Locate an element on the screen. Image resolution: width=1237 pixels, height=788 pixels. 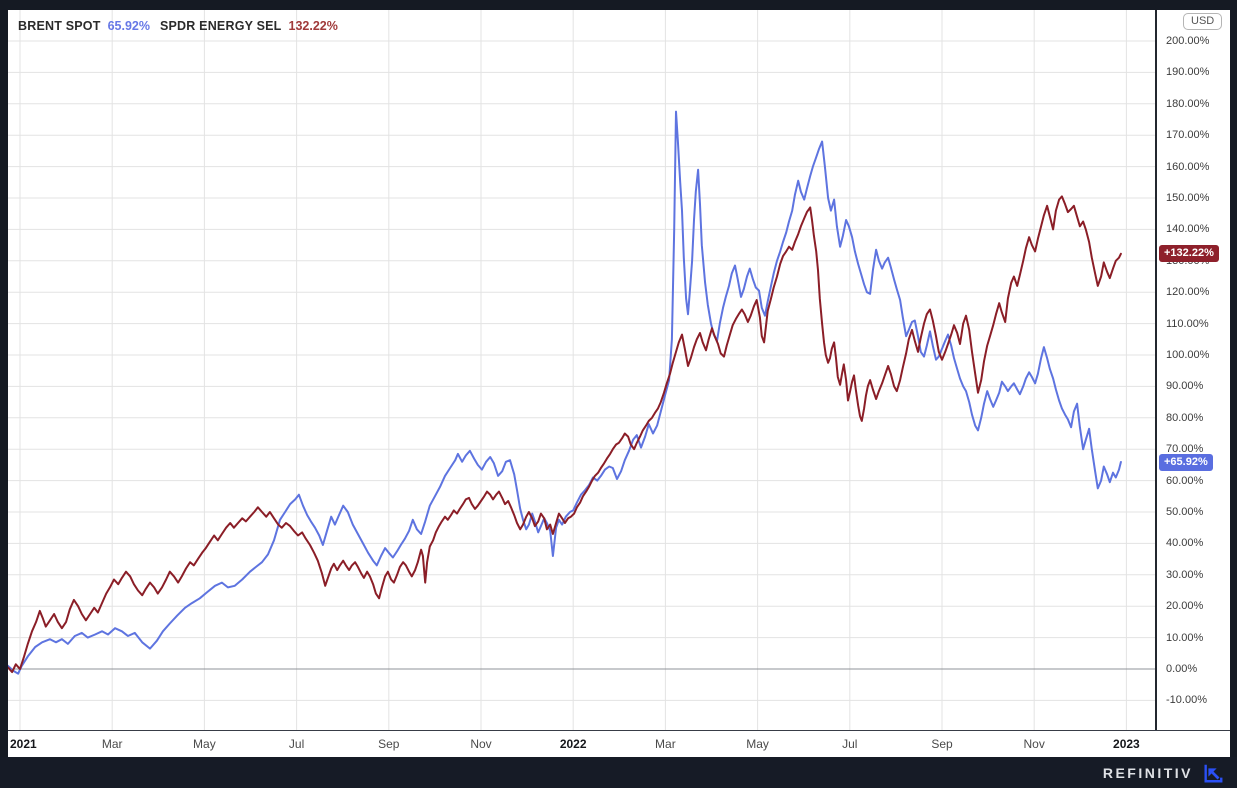
refinitiv-brand-text: REFINITIV is located at coordinates (1147, 772).